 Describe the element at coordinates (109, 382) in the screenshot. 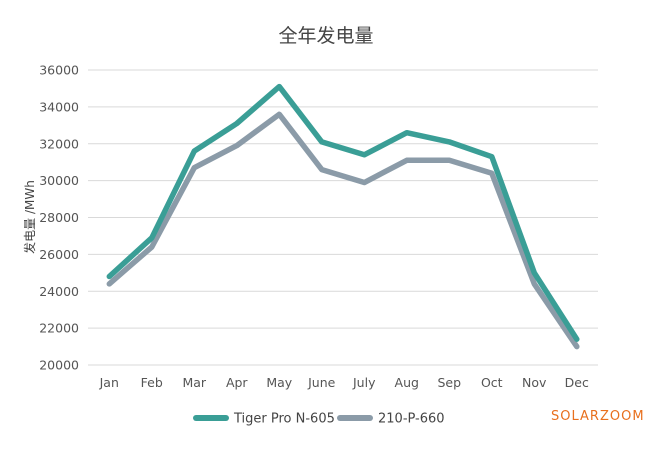

I see `x-tick-label: Jan` at that location.